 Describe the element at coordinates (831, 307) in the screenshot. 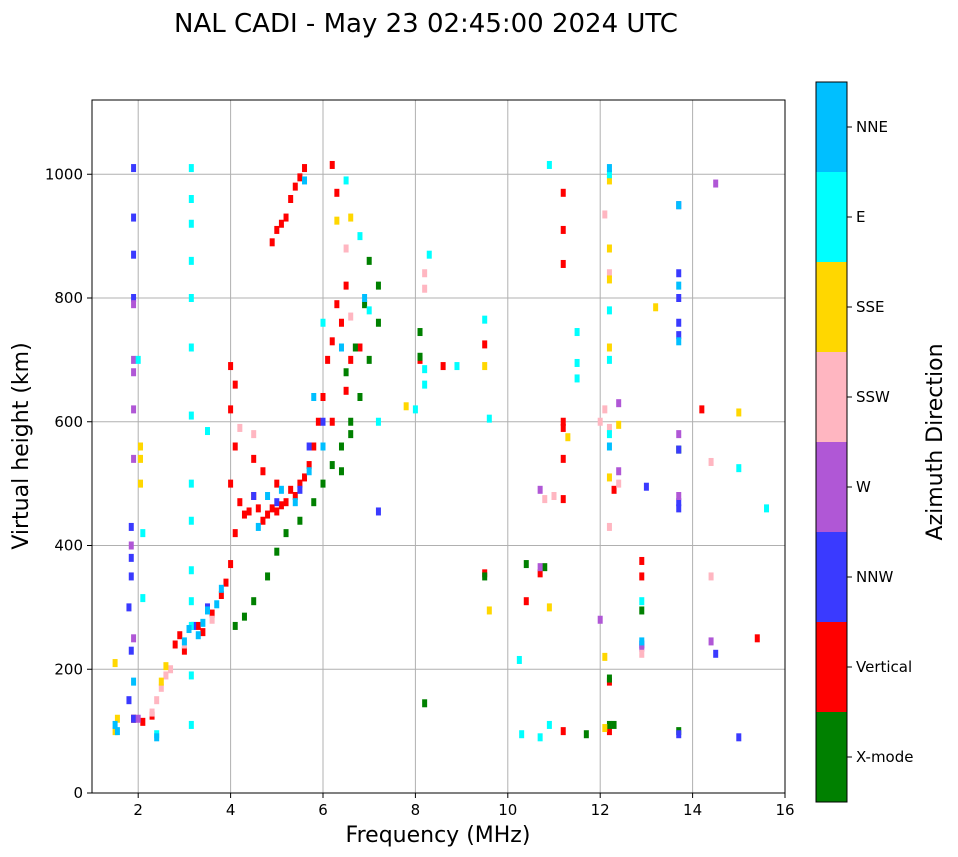

I see `colorbar-segment-sse` at that location.